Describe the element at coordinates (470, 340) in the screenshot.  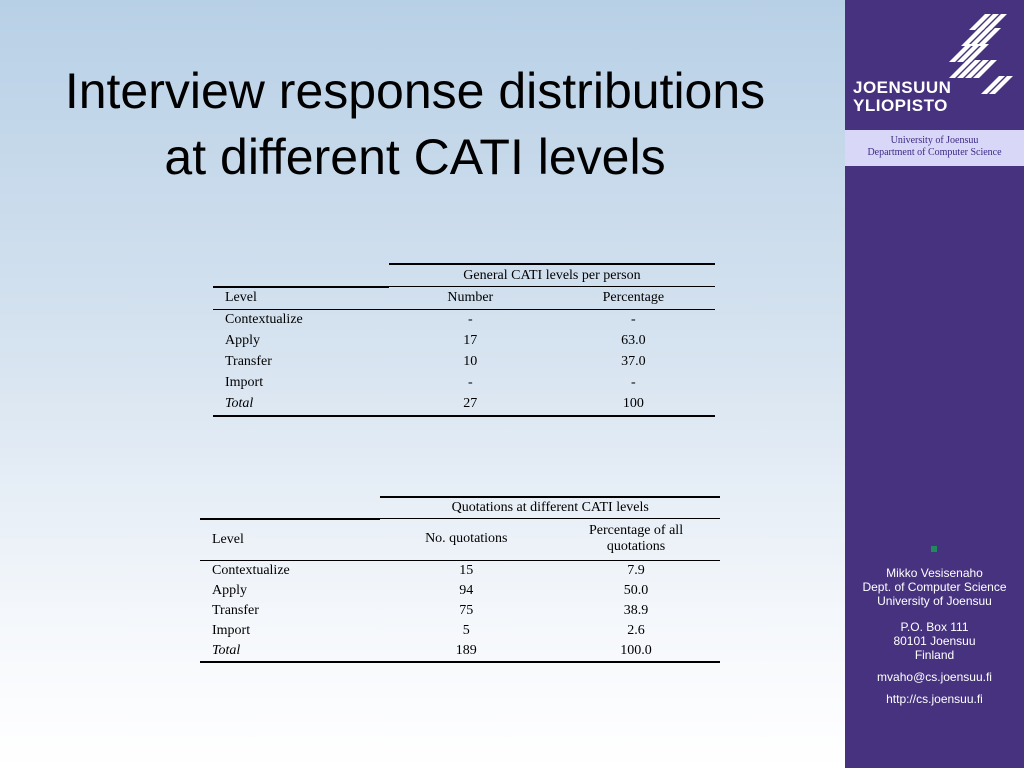
I see `row-number: 17` at that location.